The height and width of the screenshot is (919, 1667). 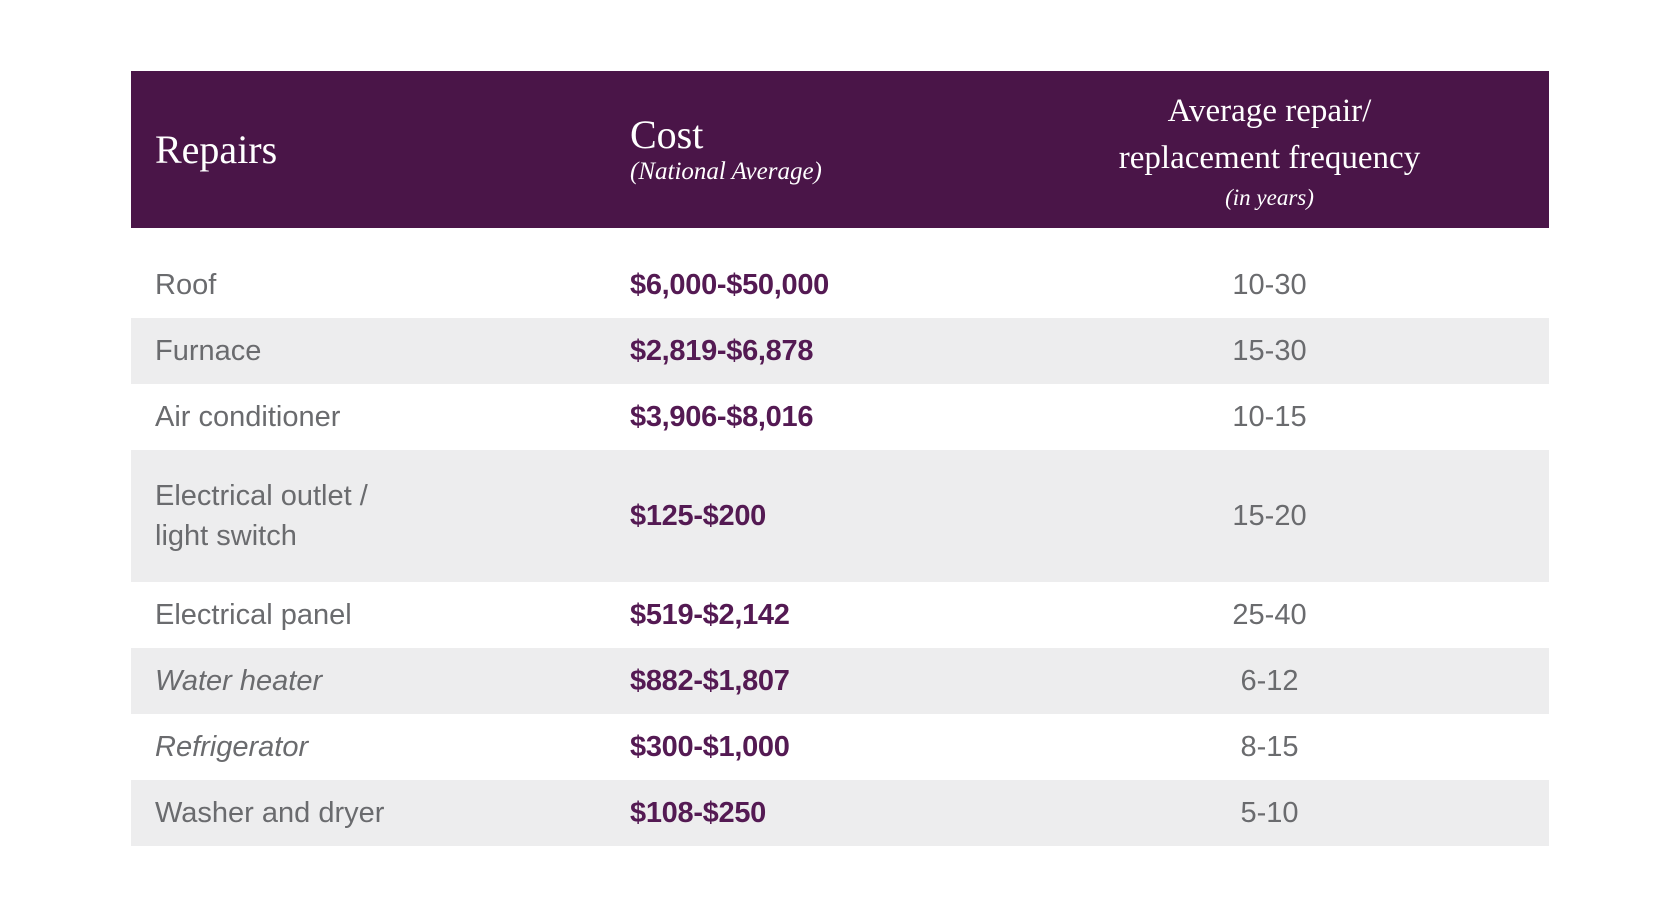 What do you see at coordinates (248, 416) in the screenshot?
I see `repair-name: Air conditioner` at bounding box center [248, 416].